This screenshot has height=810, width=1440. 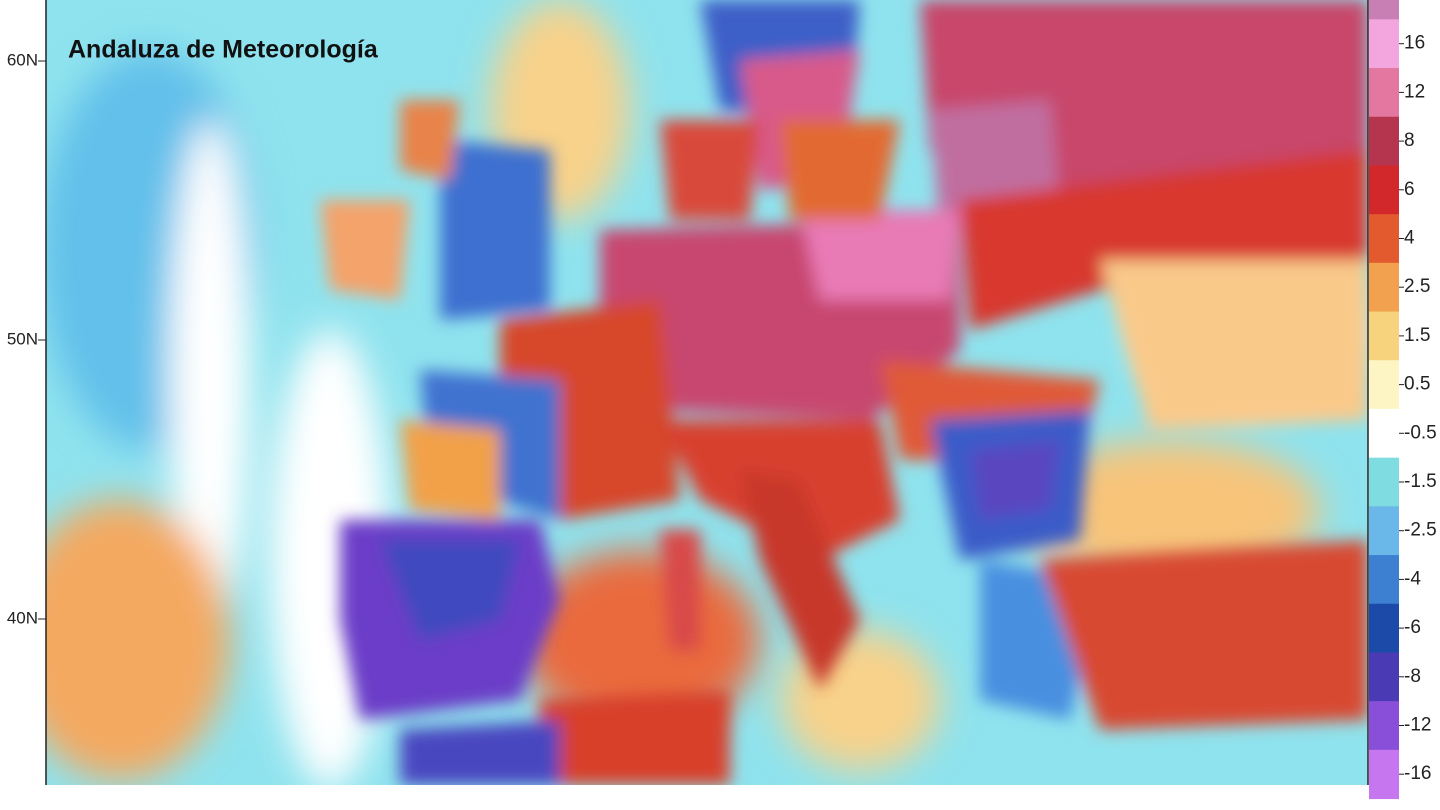 I want to click on colorbar-label: -1.5, so click(x=1420, y=481).